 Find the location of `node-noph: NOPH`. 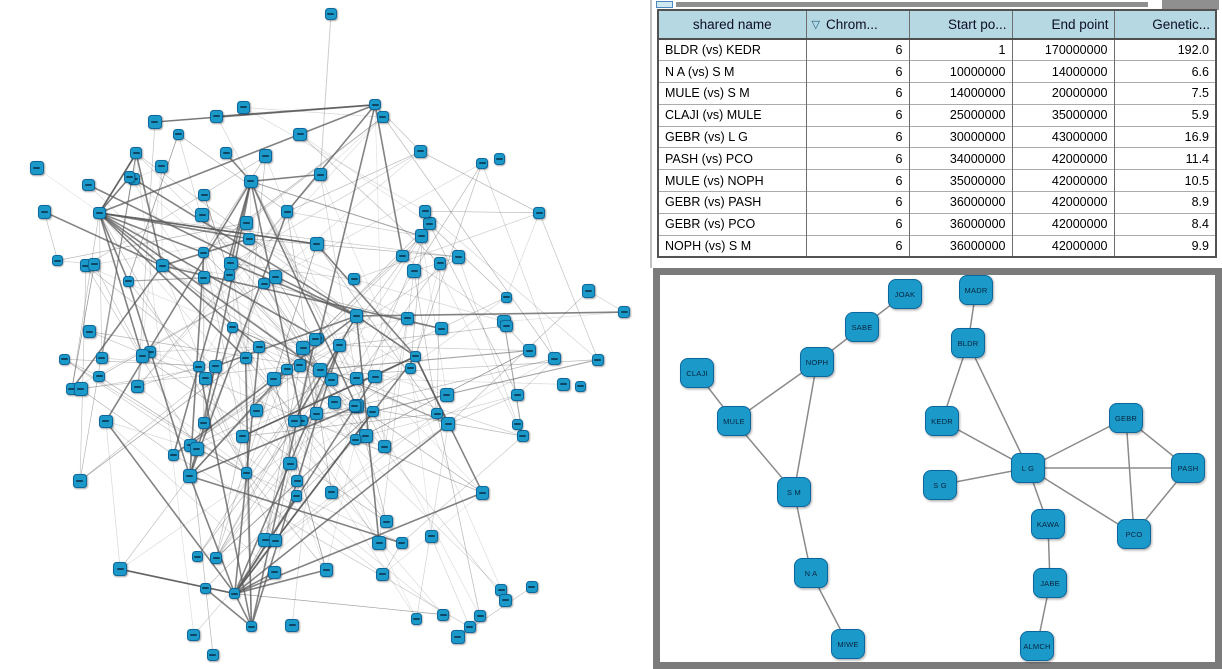

node-noph: NOPH is located at coordinates (817, 362).